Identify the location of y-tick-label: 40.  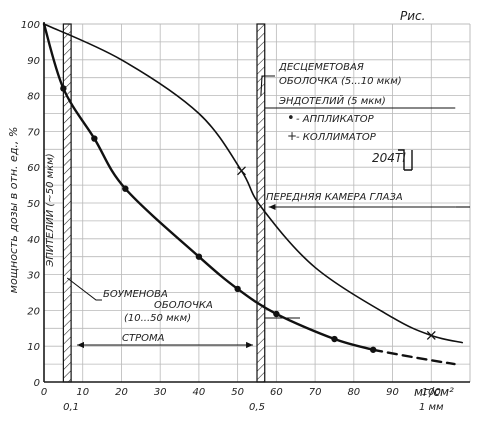
(33, 240).